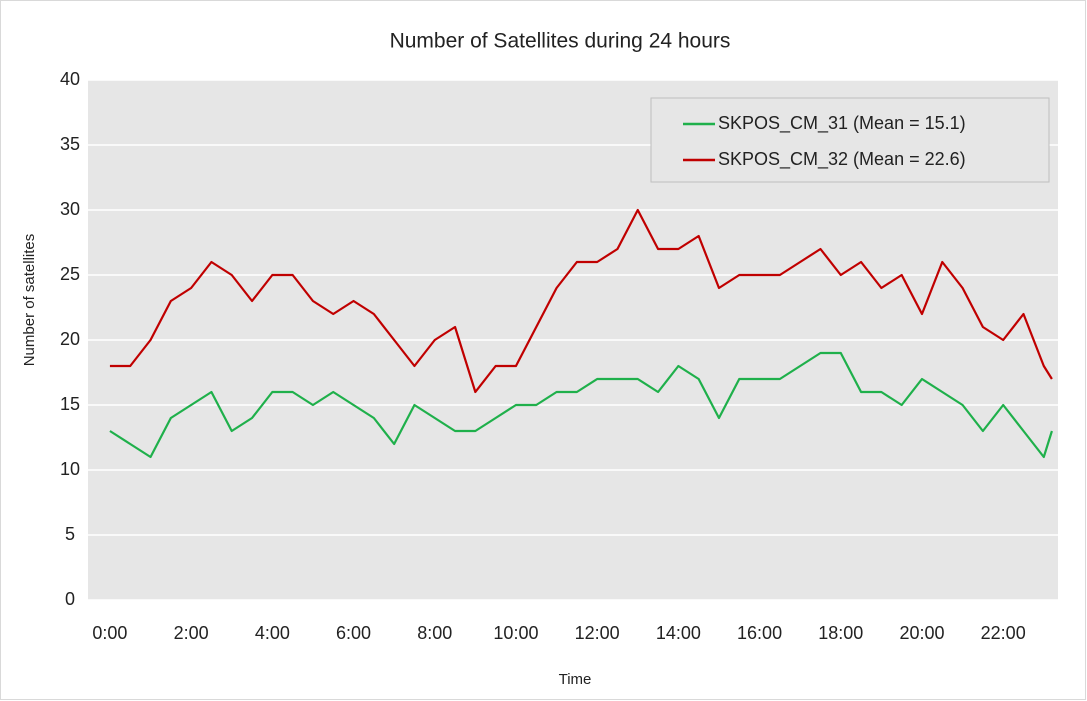 The image size is (1087, 701). Describe the element at coordinates (842, 159) in the screenshot. I see `legend-label: SKPOS_CM_32 (Mean = 22.6)` at that location.